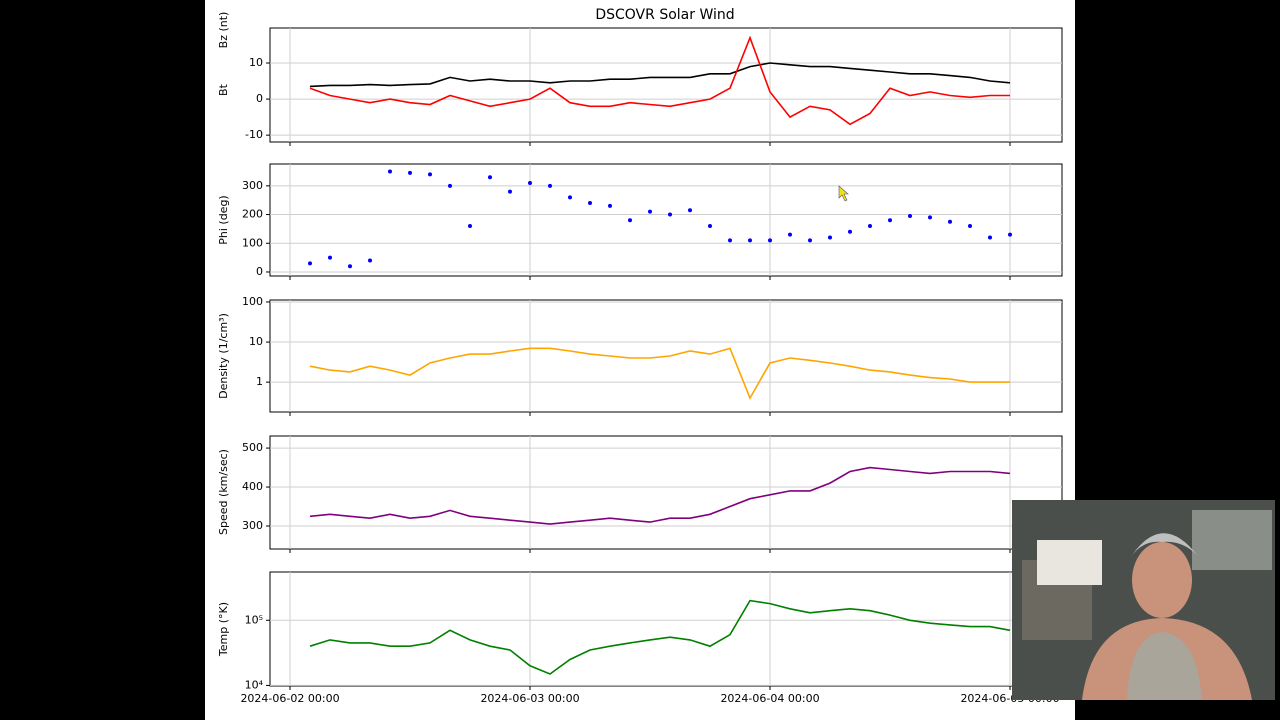 This screenshot has height=720, width=1280. What do you see at coordinates (1232, 540) in the screenshot?
I see `webcam-window` at bounding box center [1232, 540].